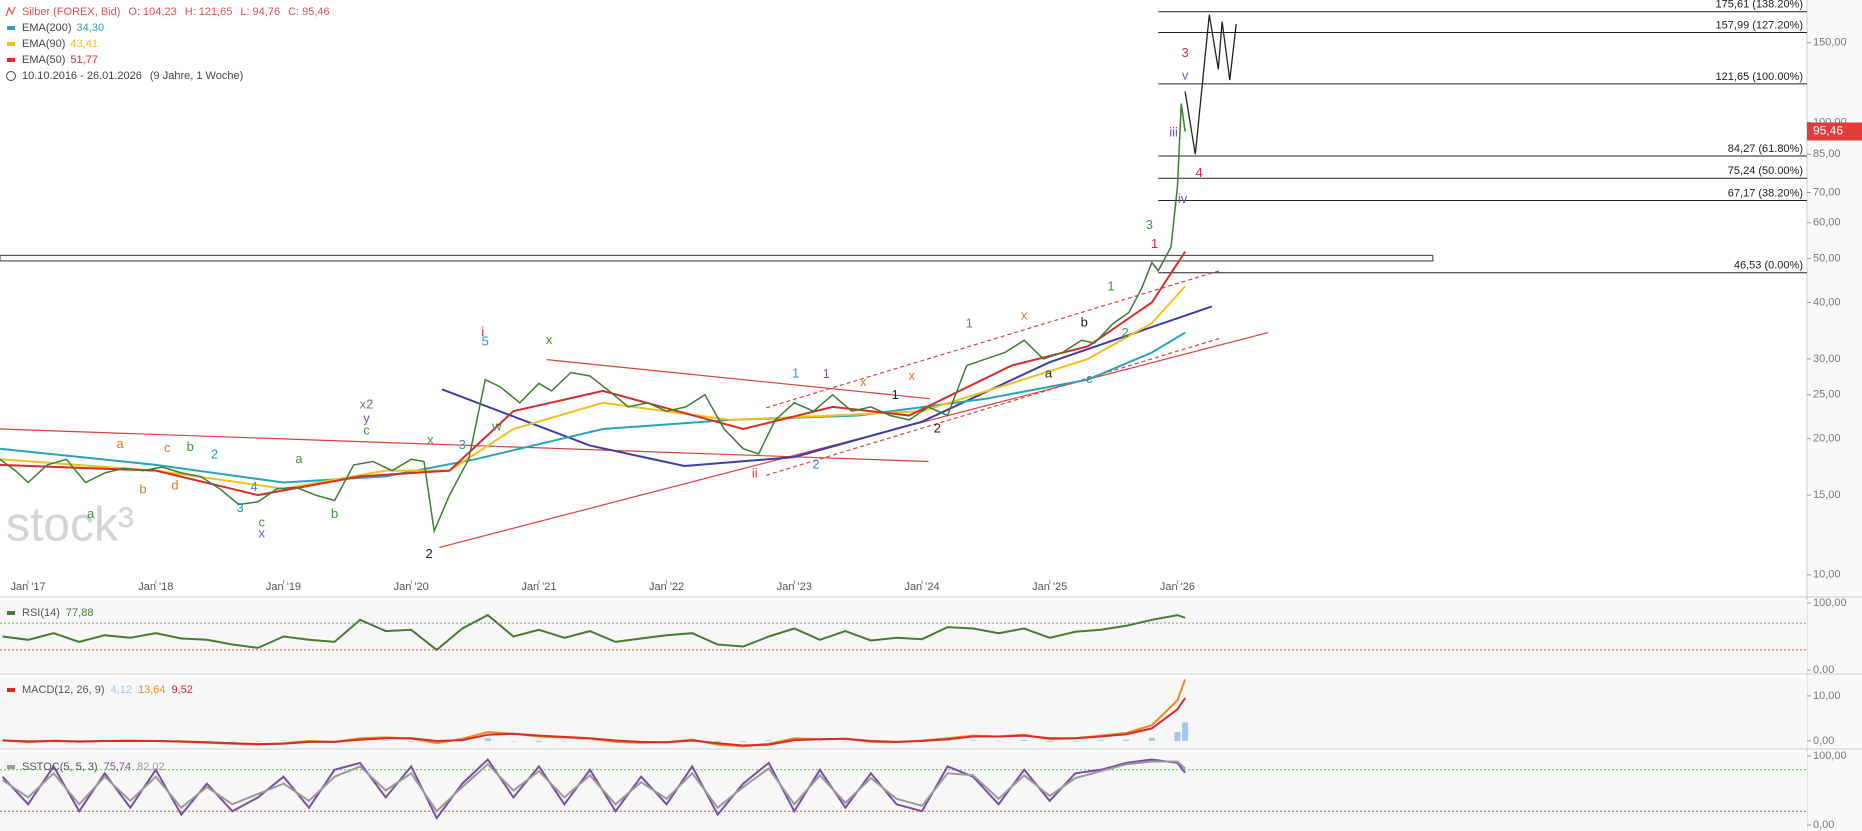 The image size is (1862, 831). I want to click on legend-text: 95,46, so click(316, 12).